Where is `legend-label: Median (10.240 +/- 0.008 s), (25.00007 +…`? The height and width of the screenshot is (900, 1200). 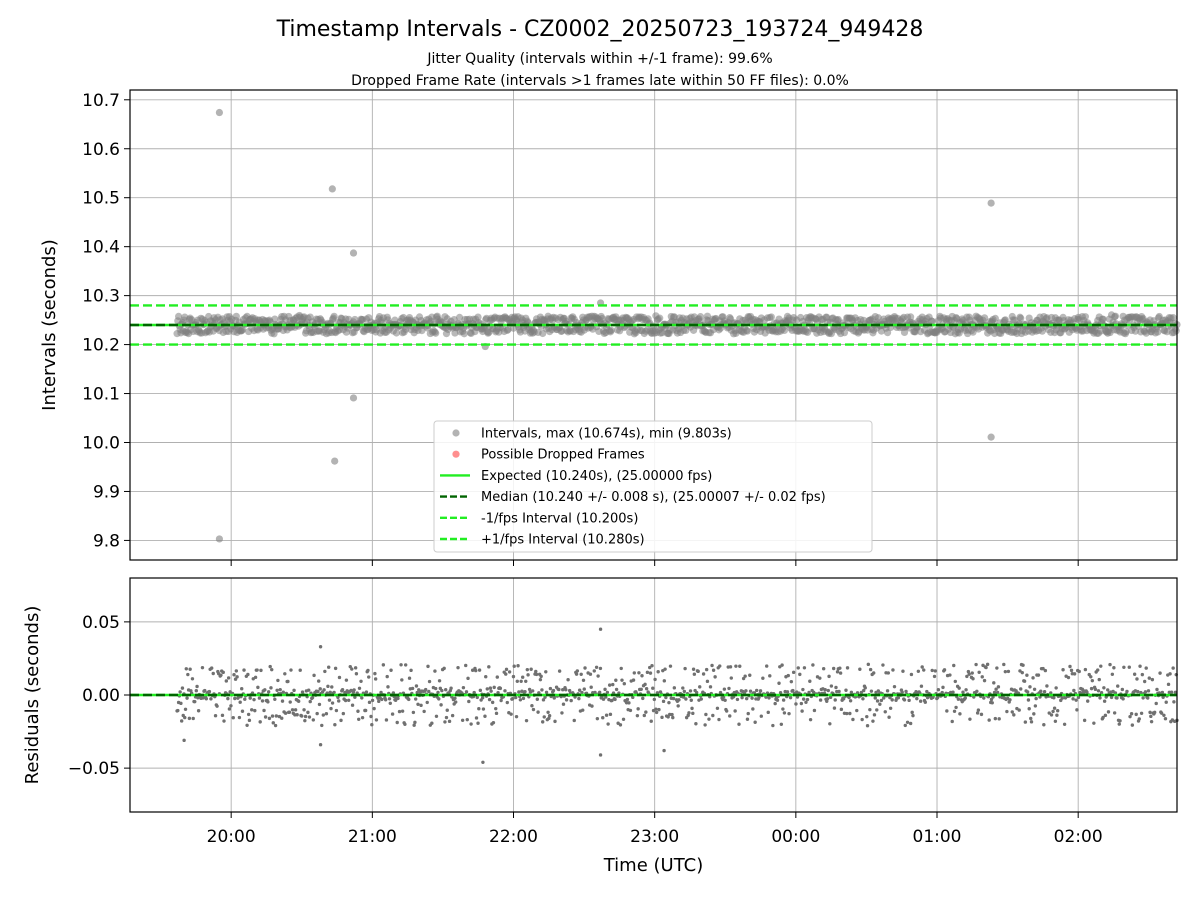 legend-label: Median (10.240 +/- 0.008 s), (25.00007 +… is located at coordinates (653, 497).